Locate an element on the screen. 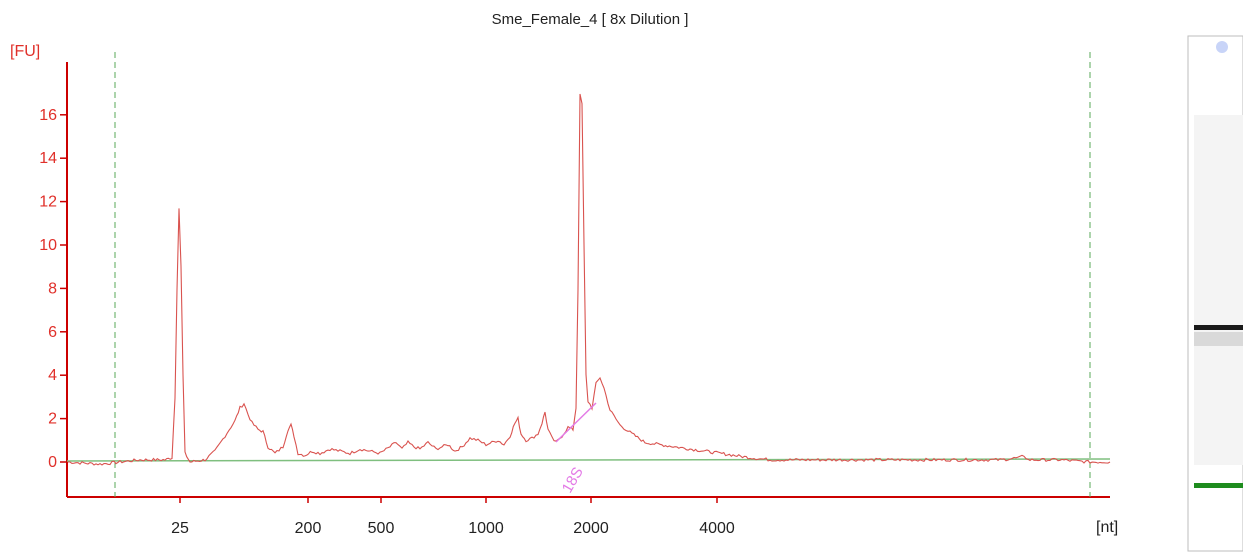 The height and width of the screenshot is (560, 1243). y-tick-label: 2 is located at coordinates (52, 419).